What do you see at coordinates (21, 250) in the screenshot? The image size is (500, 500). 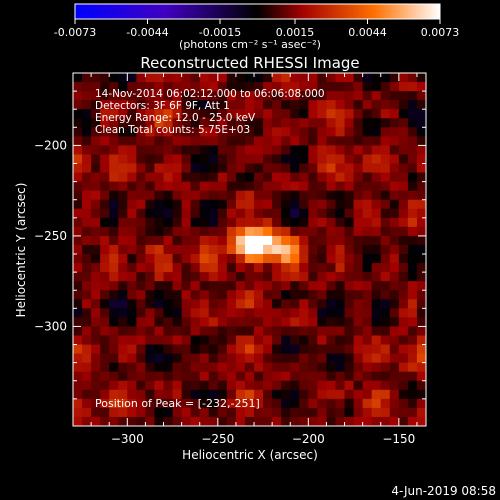 I see `y-axis-label: Heliocentric Y (arcsec)` at bounding box center [21, 250].